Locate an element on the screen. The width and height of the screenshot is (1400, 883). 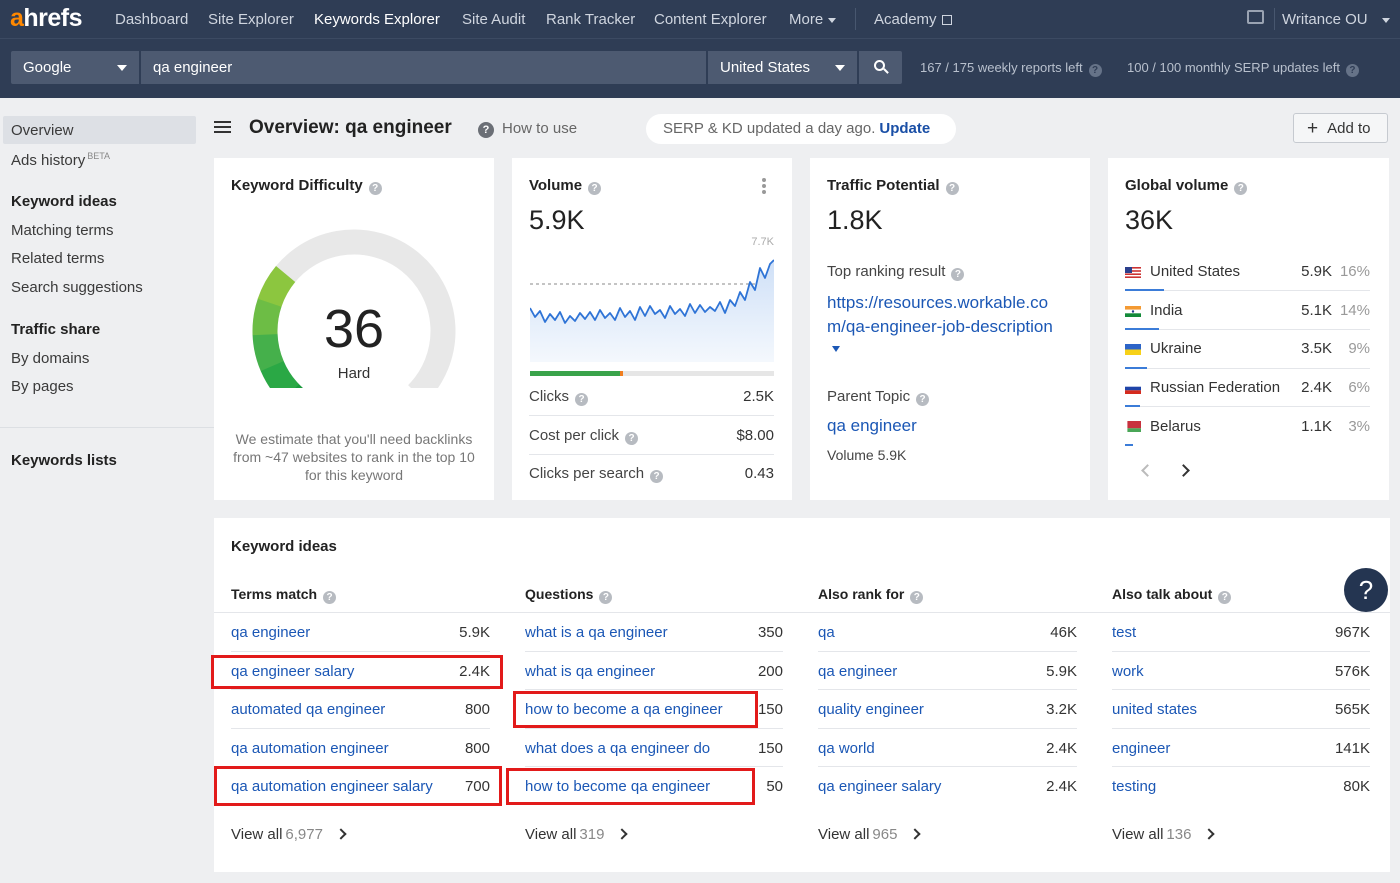
more-options-icon is located at coordinates (764, 186).